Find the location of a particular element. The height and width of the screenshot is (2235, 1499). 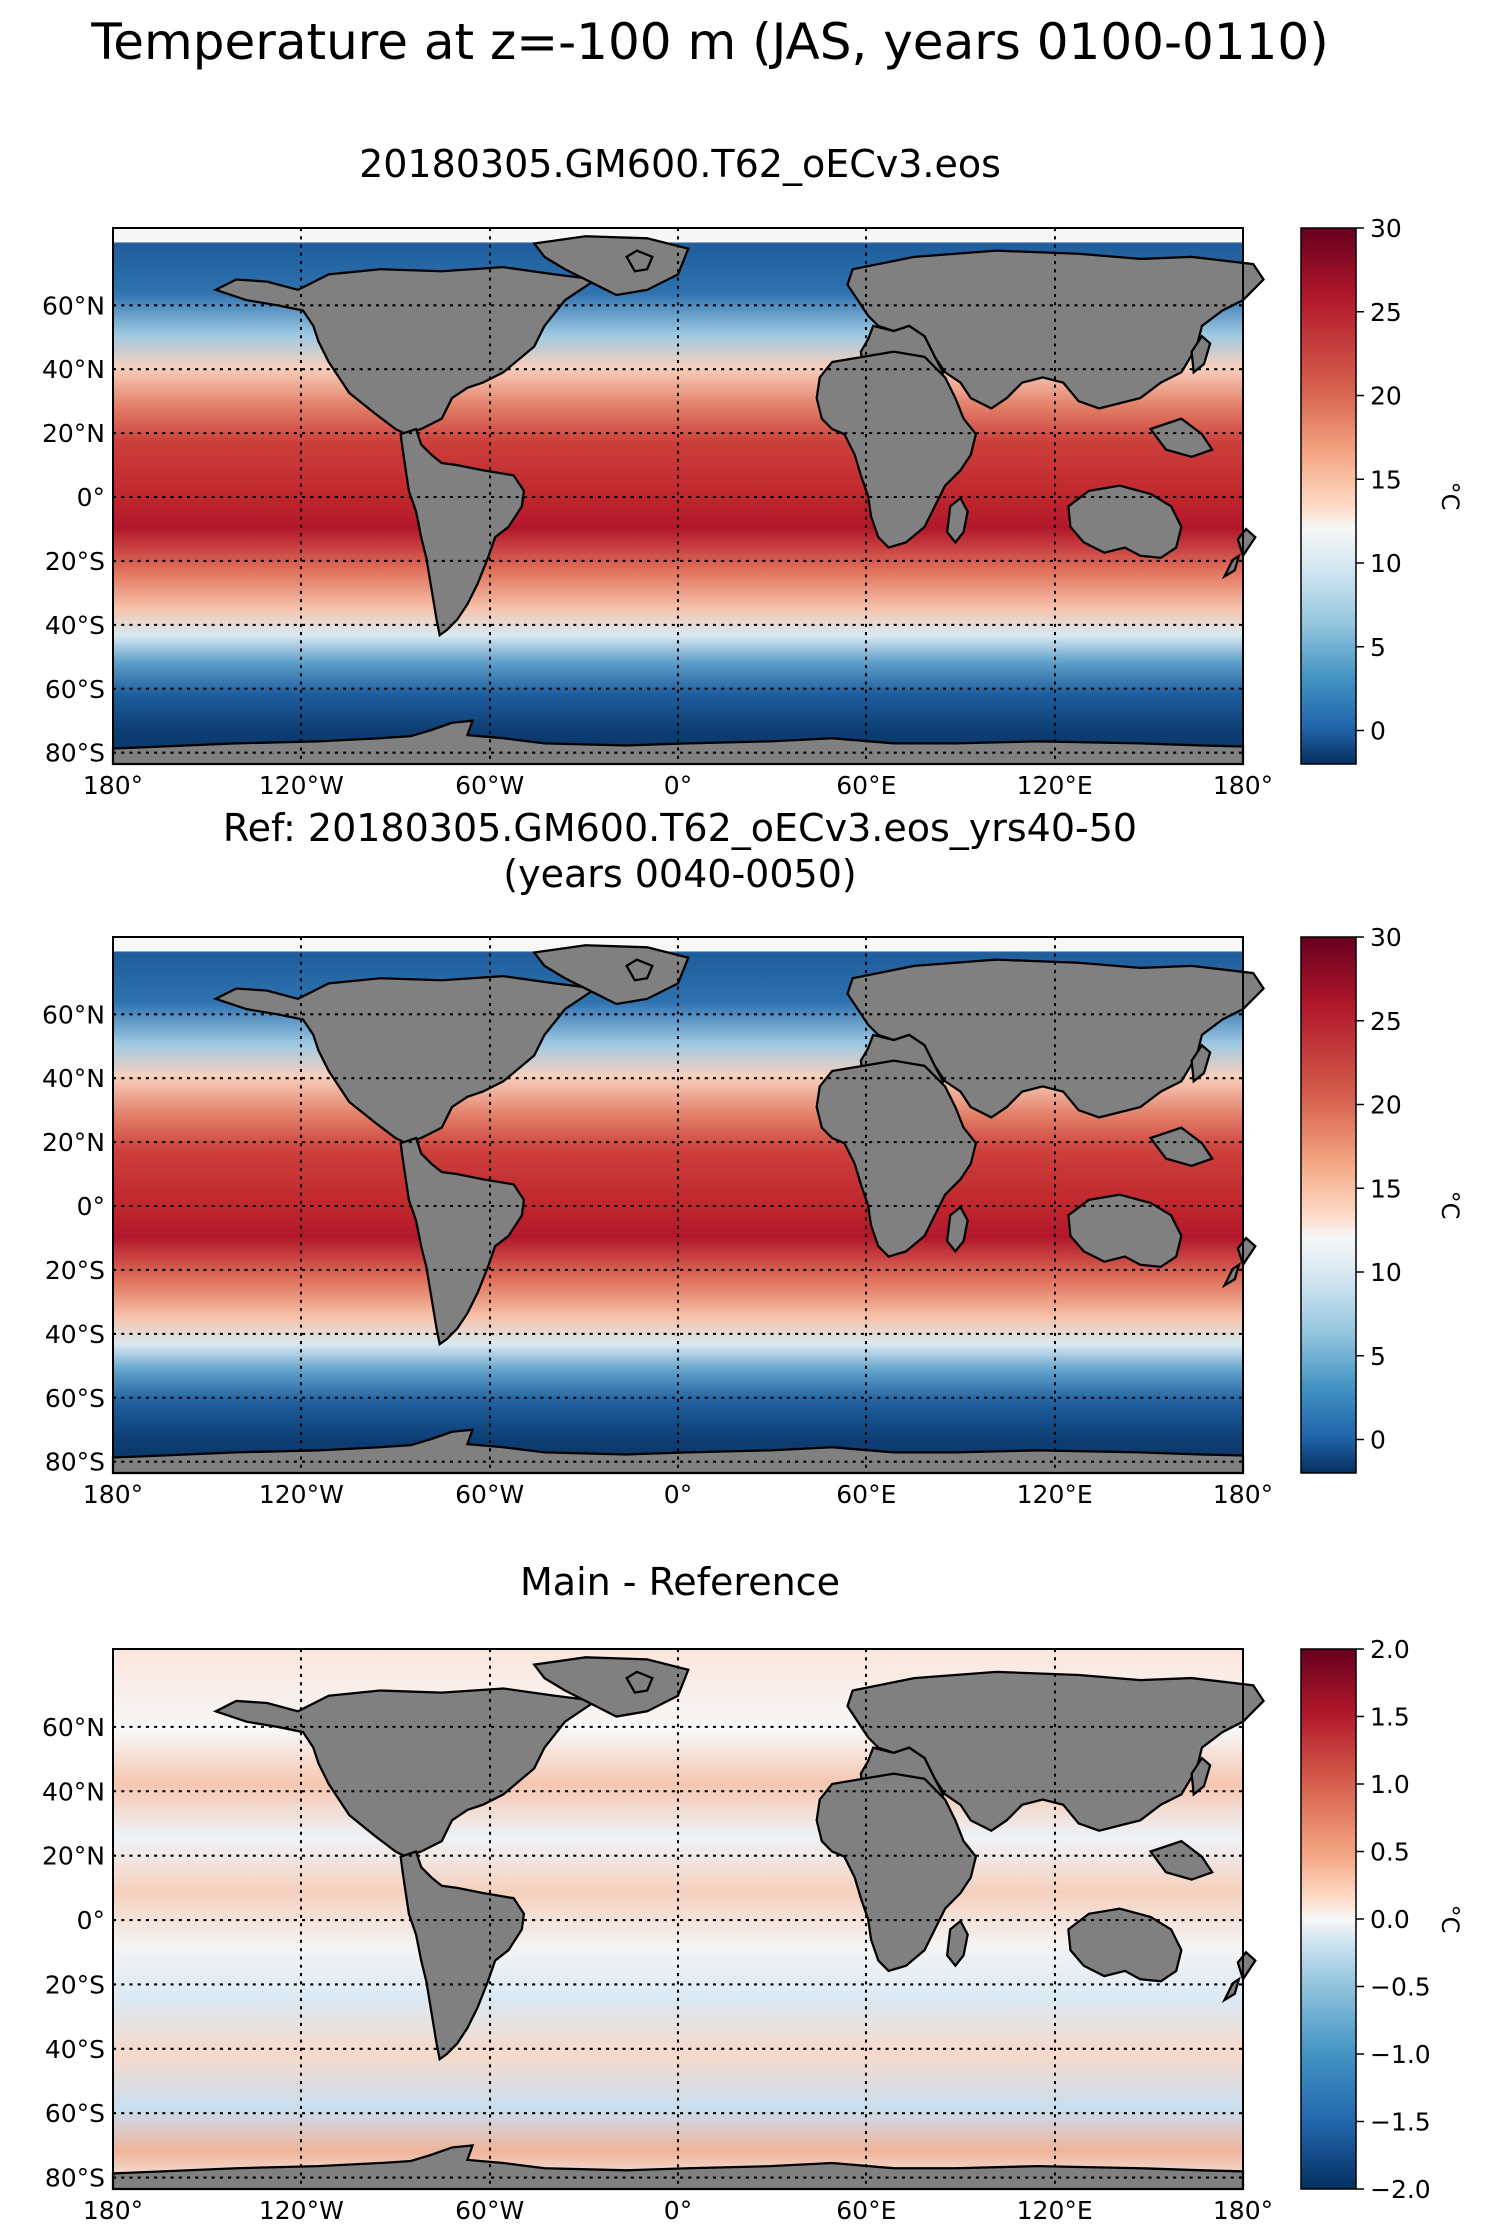

colorbar-tick-label: 1.0 is located at coordinates (1390, 1784).